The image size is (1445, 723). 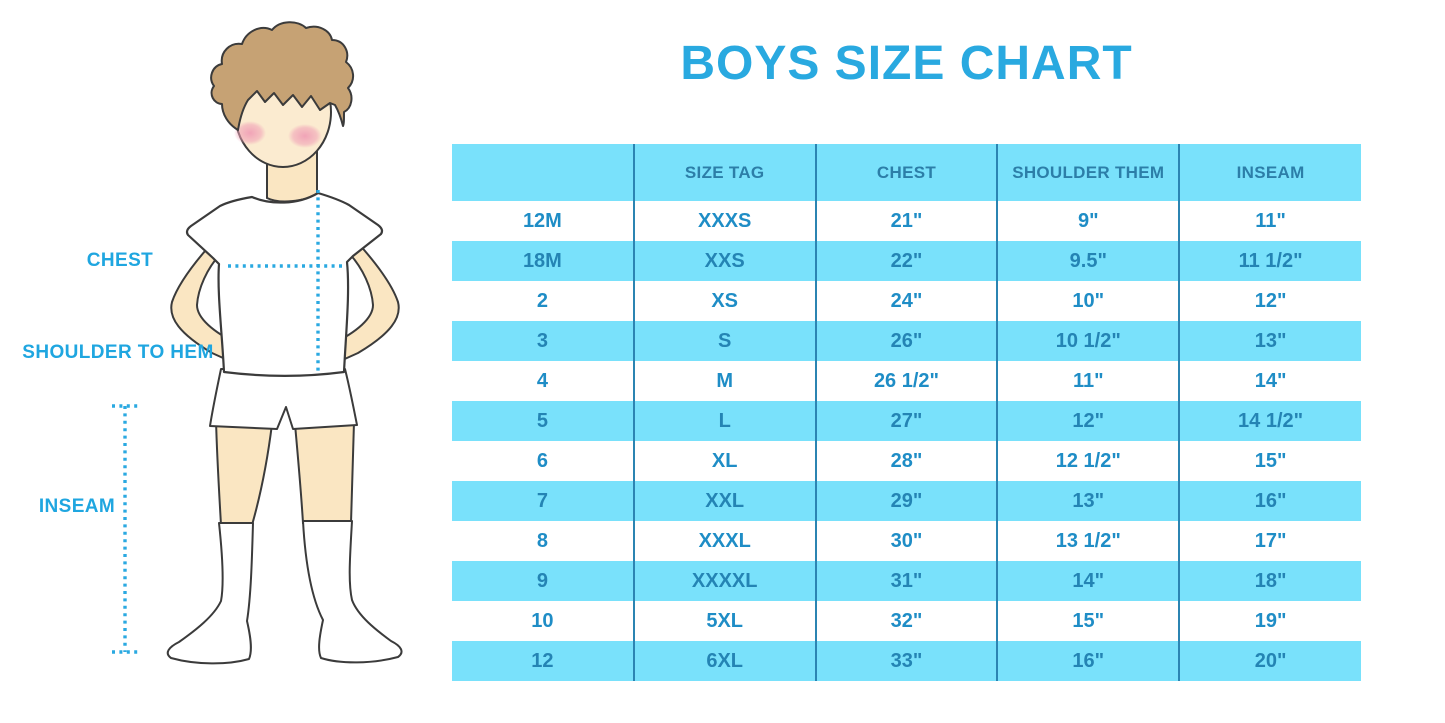 I want to click on table-cell: 10, so click(x=543, y=621).